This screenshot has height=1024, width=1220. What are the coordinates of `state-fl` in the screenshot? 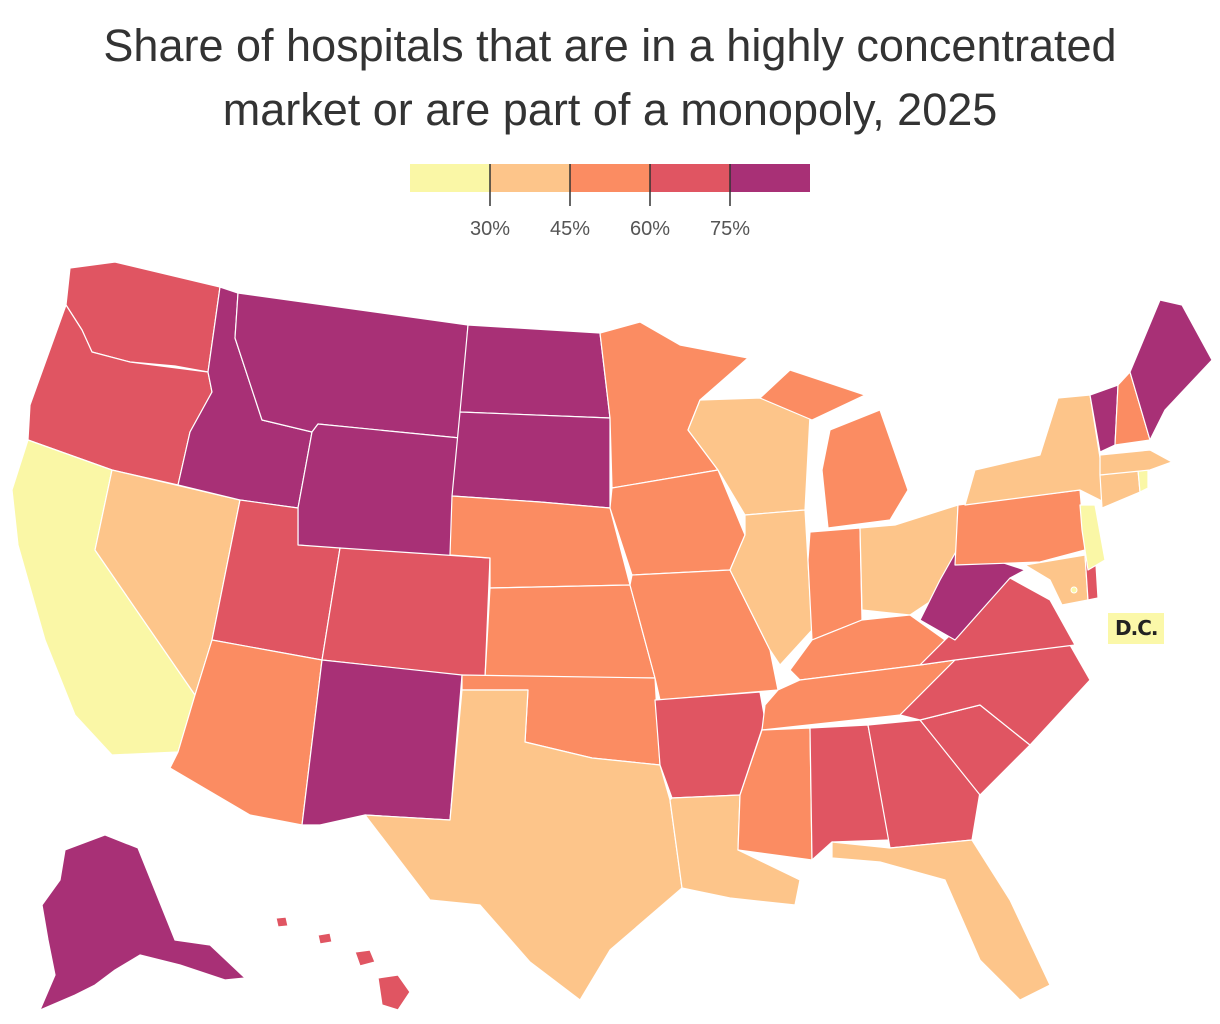 It's located at (941, 920).